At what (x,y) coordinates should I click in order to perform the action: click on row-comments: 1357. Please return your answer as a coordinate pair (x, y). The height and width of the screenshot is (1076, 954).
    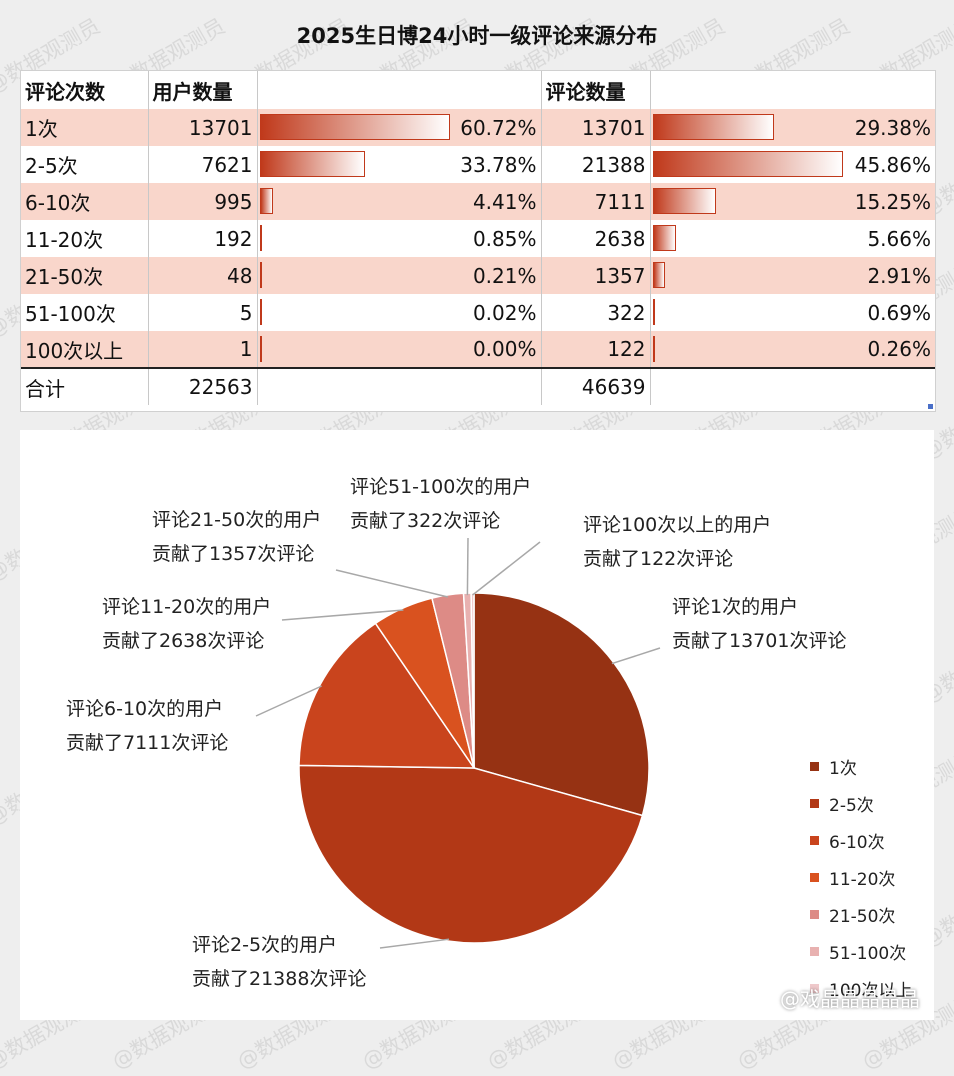
    Looking at the image, I should click on (596, 275).